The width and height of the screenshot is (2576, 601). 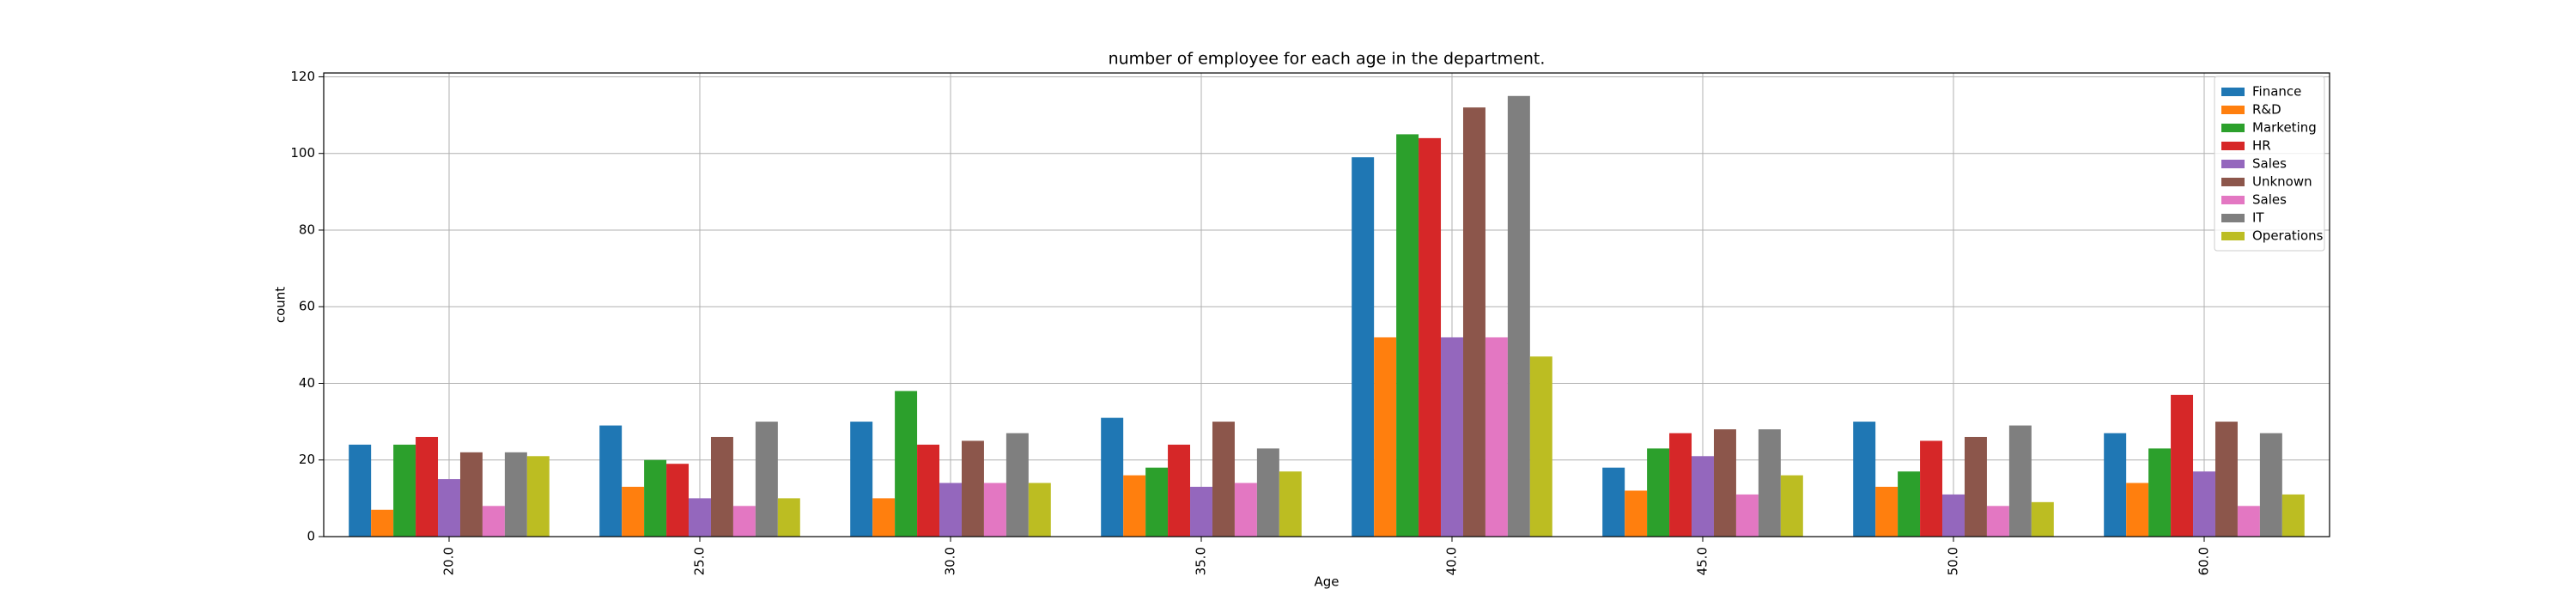 I want to click on x-tick-label: 25.0, so click(x=700, y=561).